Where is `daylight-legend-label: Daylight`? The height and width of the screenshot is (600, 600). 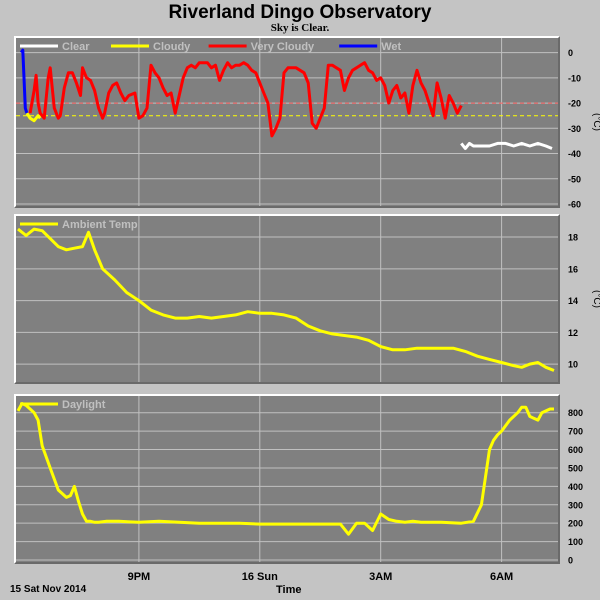 daylight-legend-label: Daylight is located at coordinates (84, 405).